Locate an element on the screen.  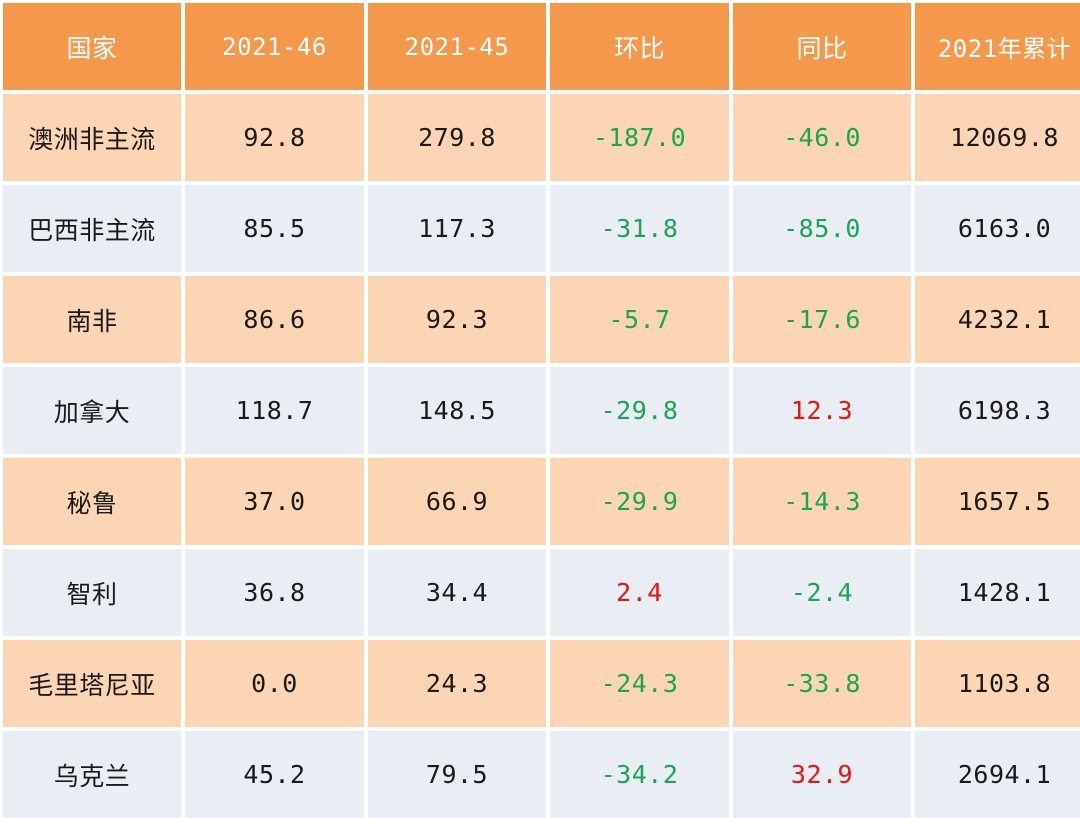
cell-year-on-year: -2.4 is located at coordinates (822, 592).